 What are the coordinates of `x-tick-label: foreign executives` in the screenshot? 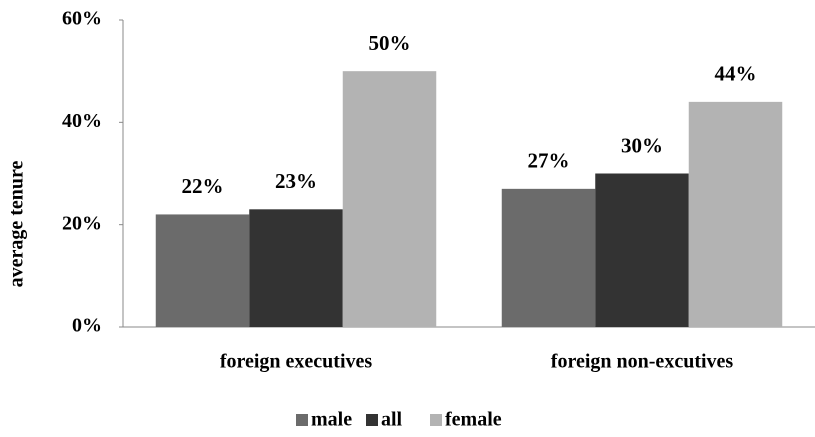 It's located at (296, 362).